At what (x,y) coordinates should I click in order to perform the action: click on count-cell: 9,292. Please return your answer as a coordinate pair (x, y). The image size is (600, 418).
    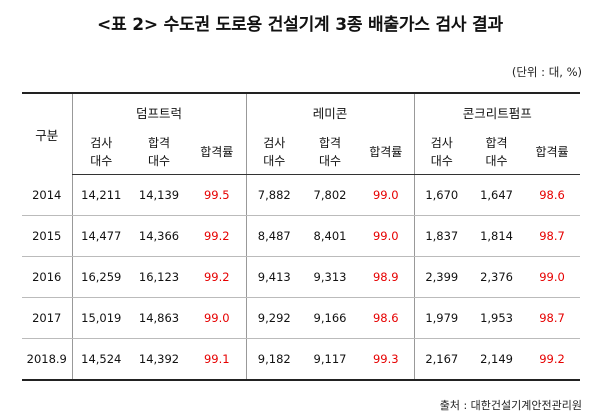
    Looking at the image, I should click on (273, 318).